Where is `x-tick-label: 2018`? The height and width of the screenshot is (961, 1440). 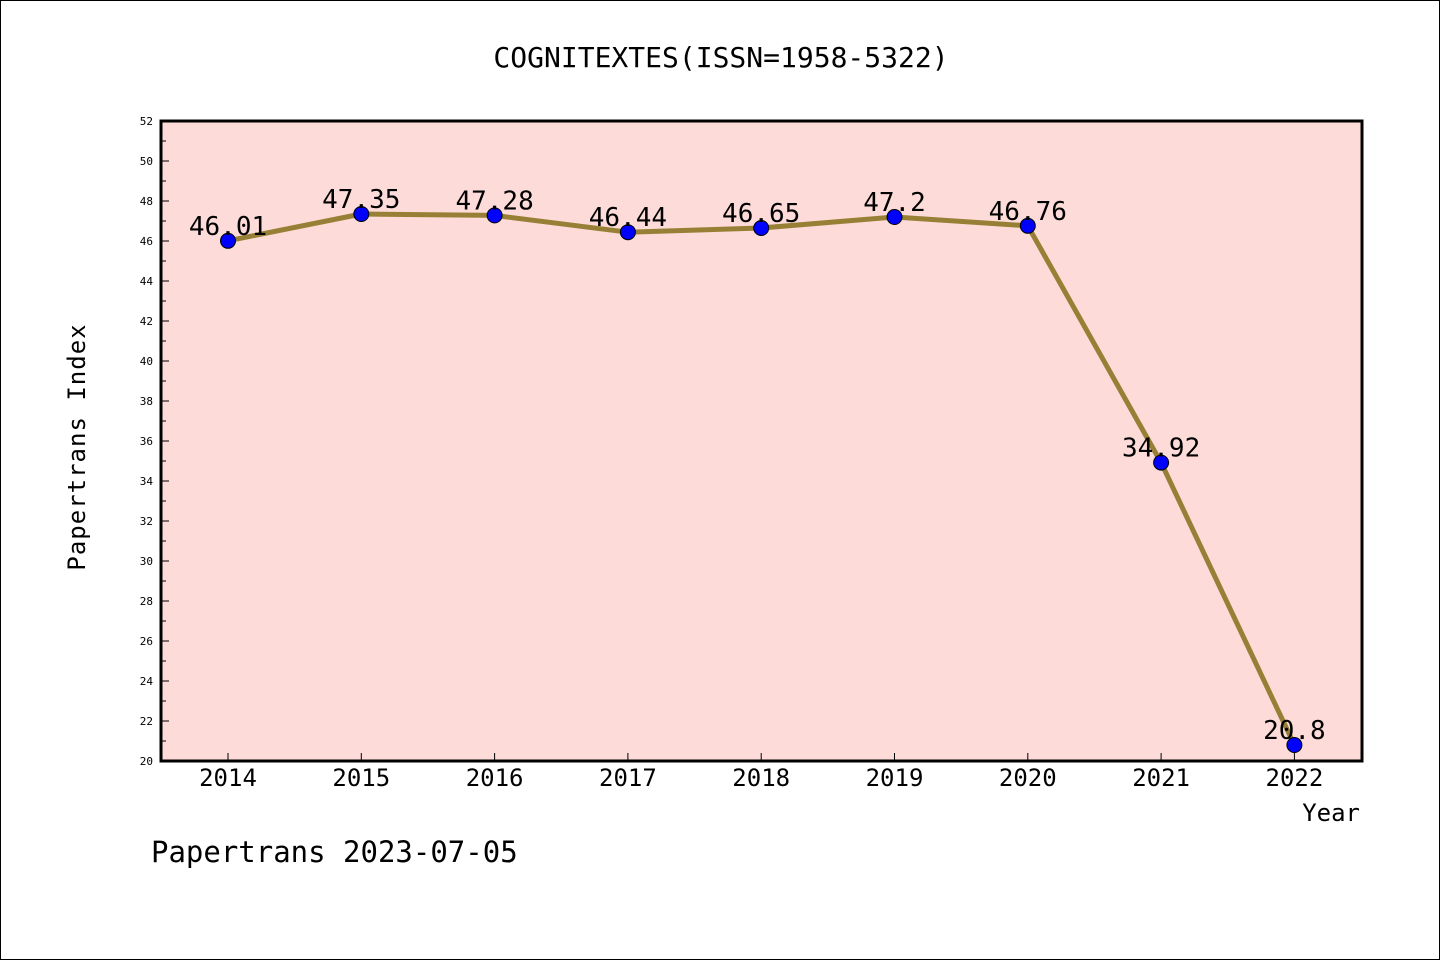 x-tick-label: 2018 is located at coordinates (761, 778).